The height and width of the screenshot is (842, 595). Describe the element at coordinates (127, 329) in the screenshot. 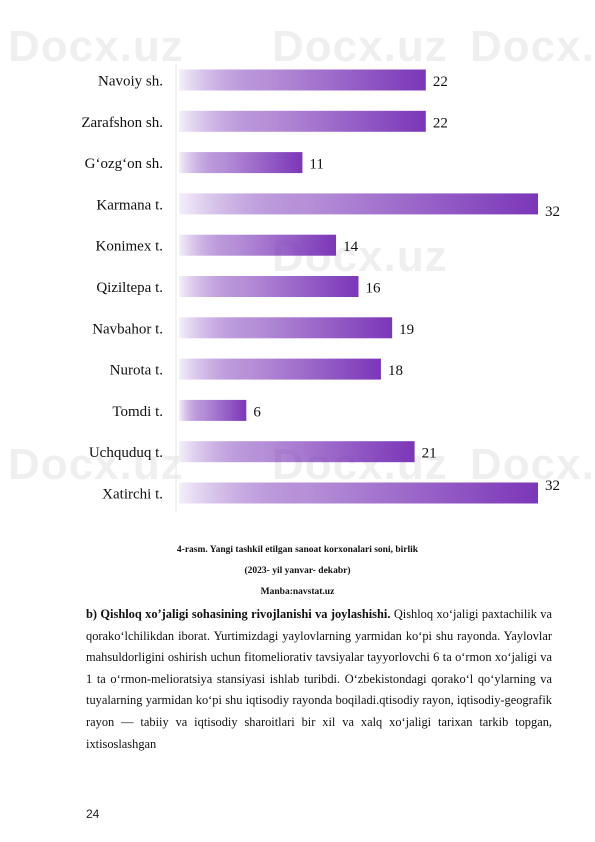

I see `category-label: Navbahor t.` at that location.